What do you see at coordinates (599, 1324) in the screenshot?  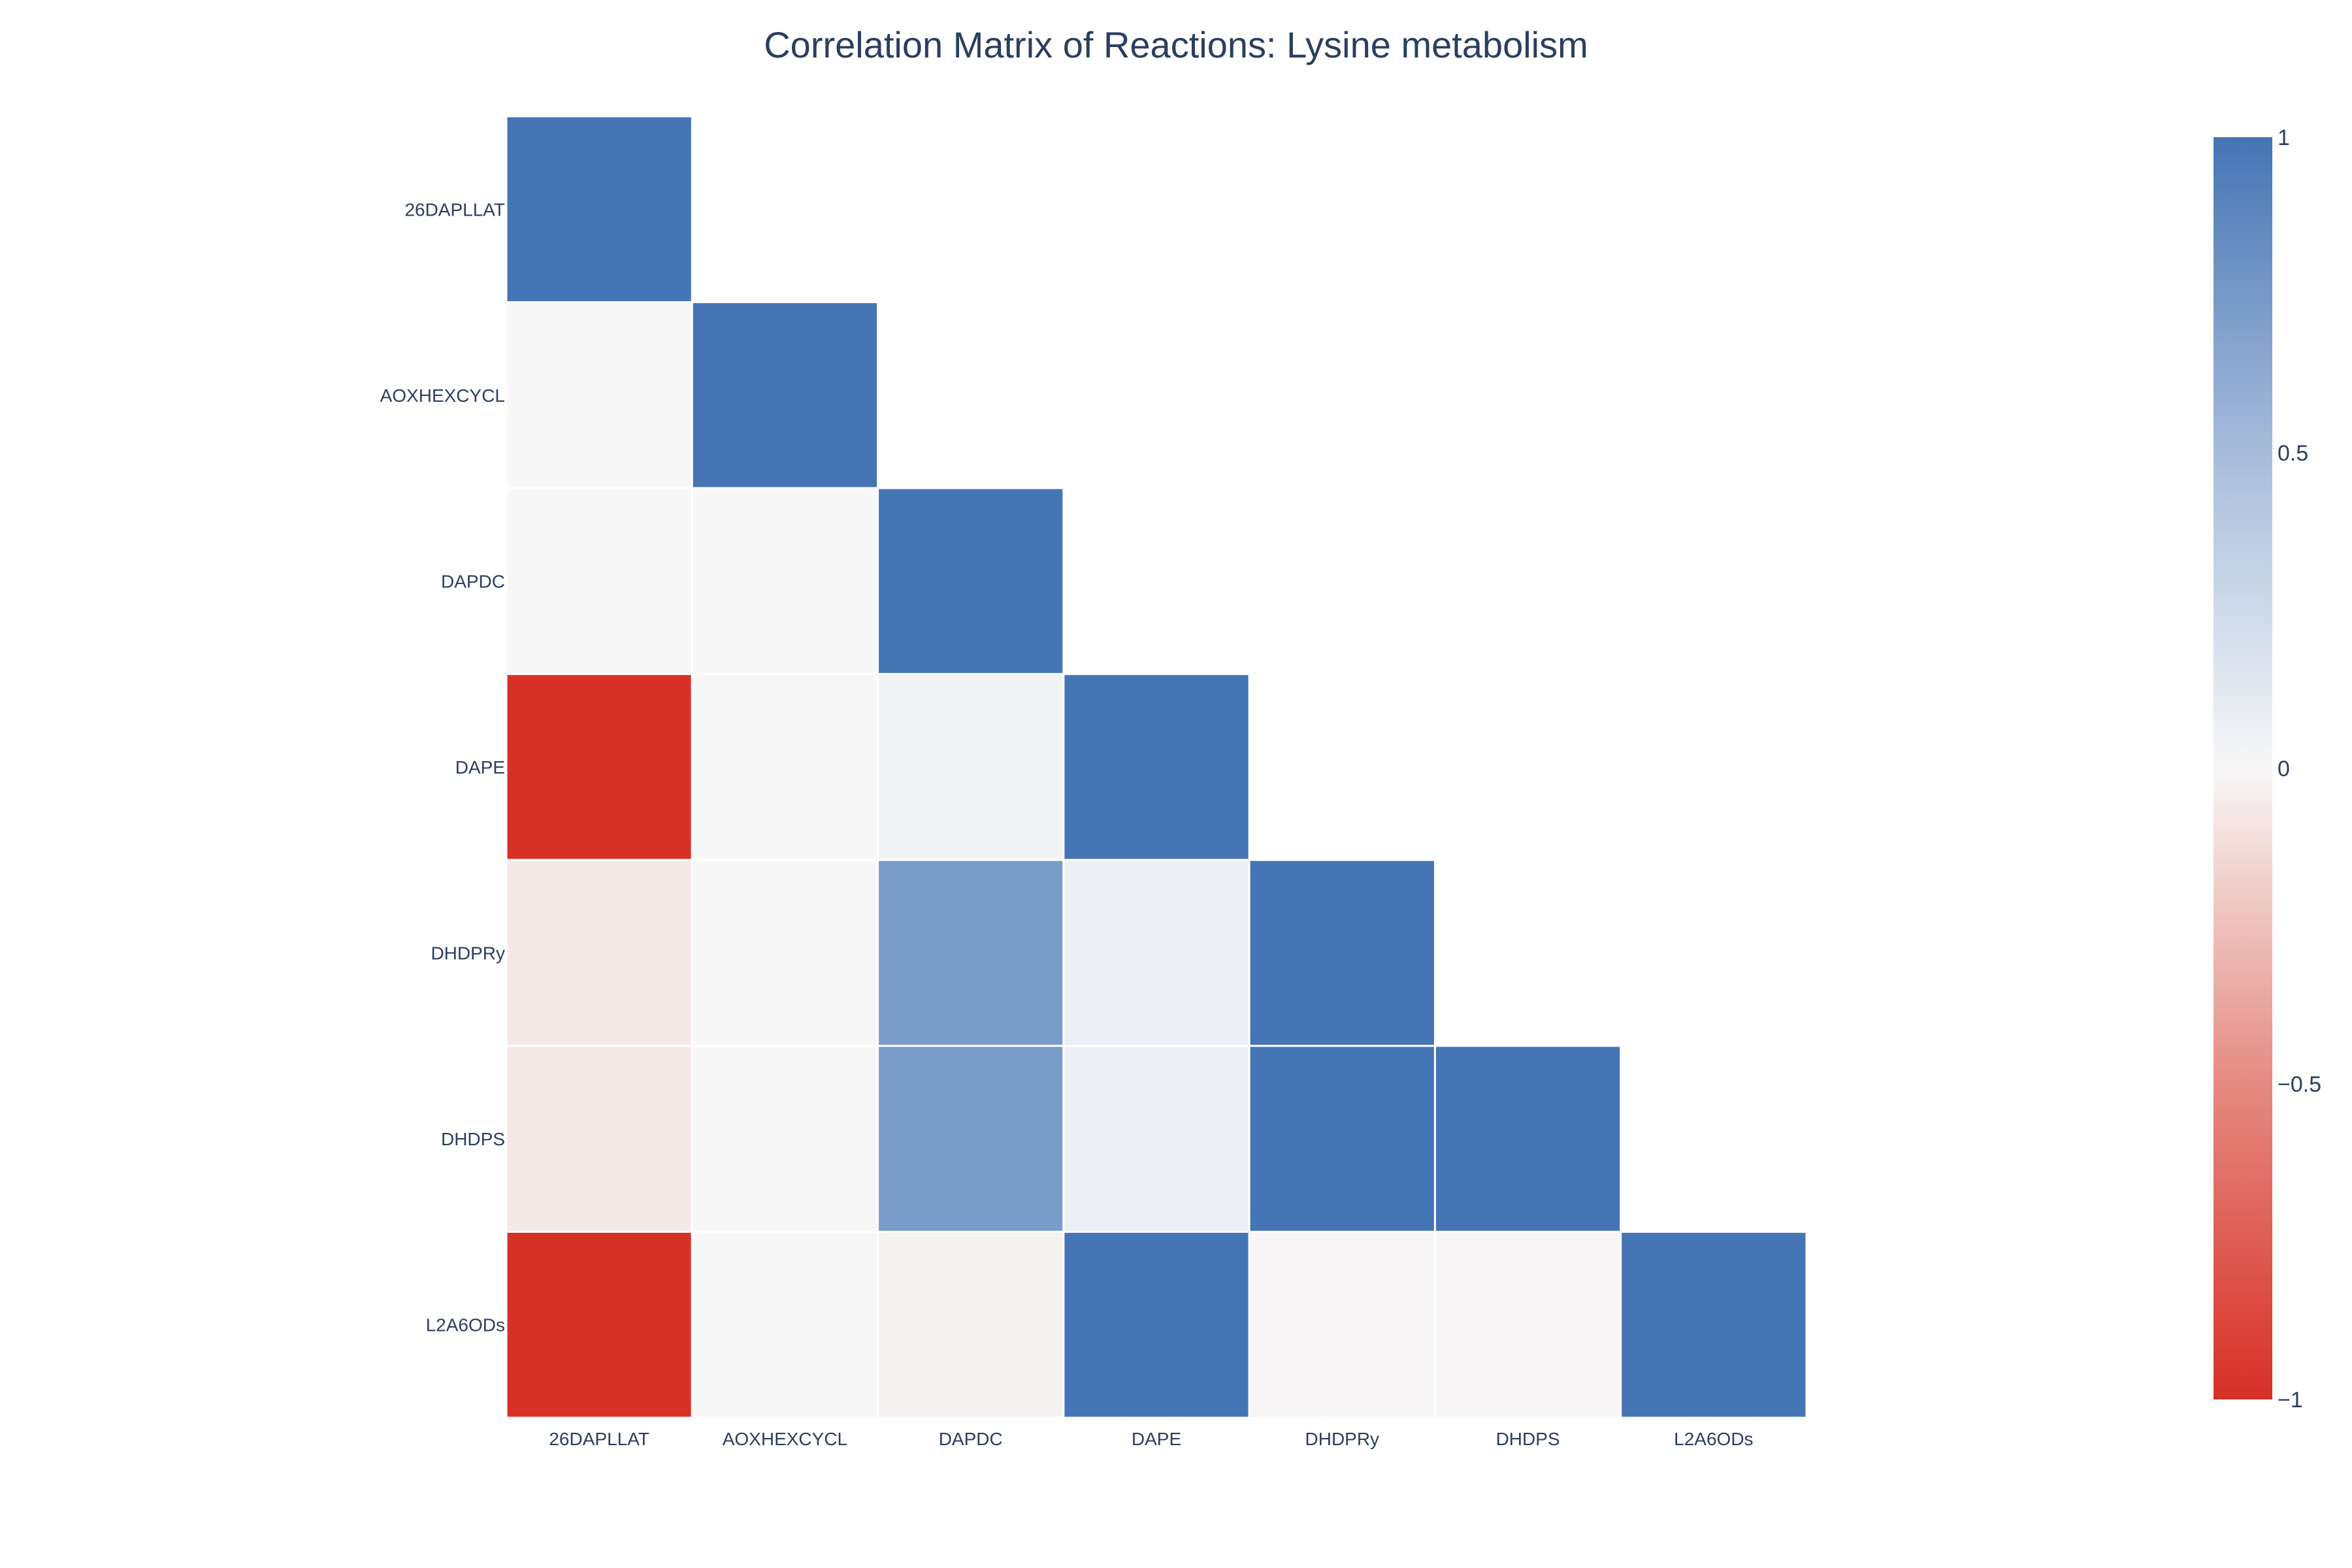 I see `heatmap-cell-l2a6ods-26dapllat` at bounding box center [599, 1324].